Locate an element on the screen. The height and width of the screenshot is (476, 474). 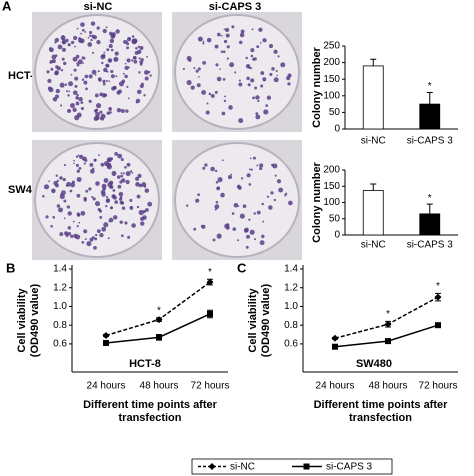
y-tick-label: 1.2 is located at coordinates (291, 287).